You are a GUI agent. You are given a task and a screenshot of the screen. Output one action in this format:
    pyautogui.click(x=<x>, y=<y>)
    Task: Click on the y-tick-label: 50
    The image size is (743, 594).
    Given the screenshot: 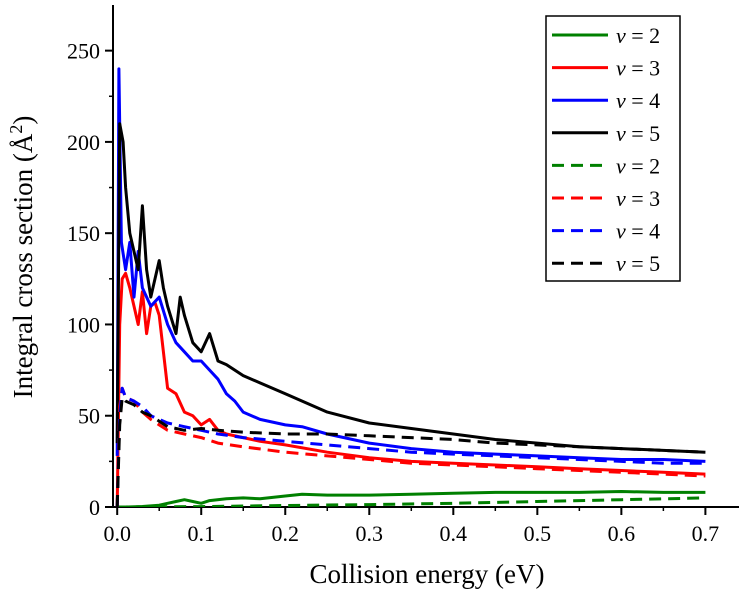 What is the action you would take?
    pyautogui.click(x=89, y=416)
    